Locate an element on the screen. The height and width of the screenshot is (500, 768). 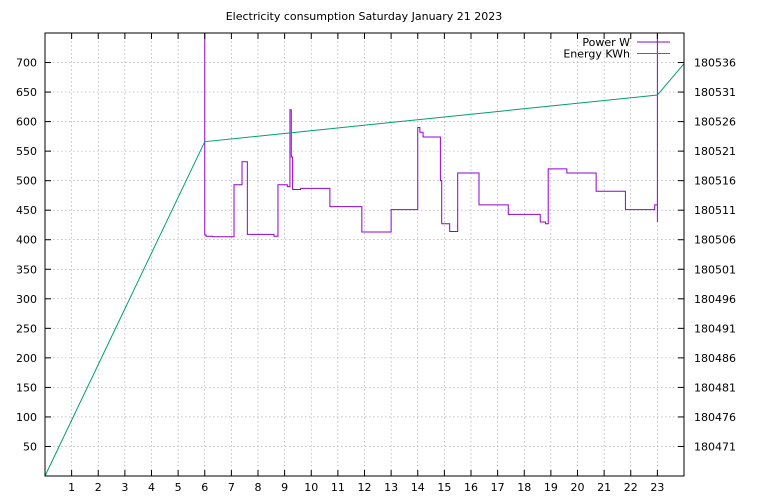
x-tick-label: 17 is located at coordinates (498, 487).